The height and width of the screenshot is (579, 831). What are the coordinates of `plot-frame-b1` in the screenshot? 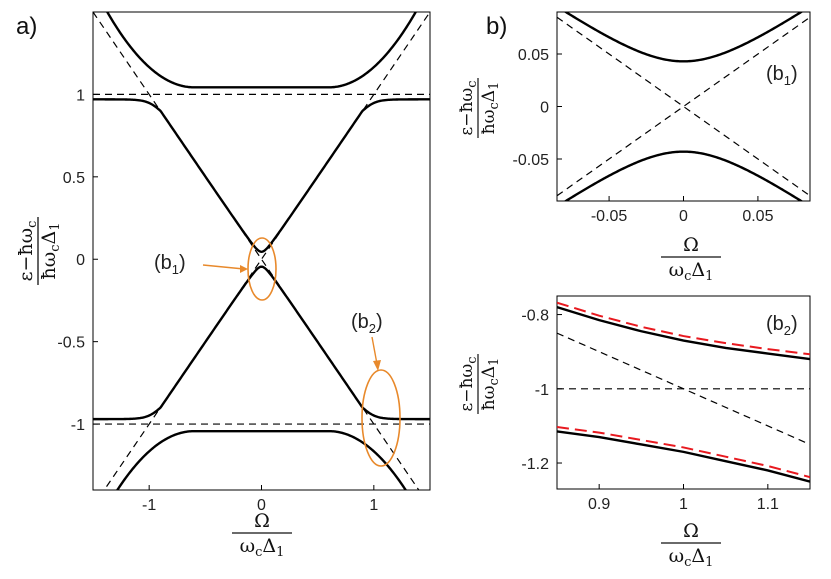 It's located at (683, 106).